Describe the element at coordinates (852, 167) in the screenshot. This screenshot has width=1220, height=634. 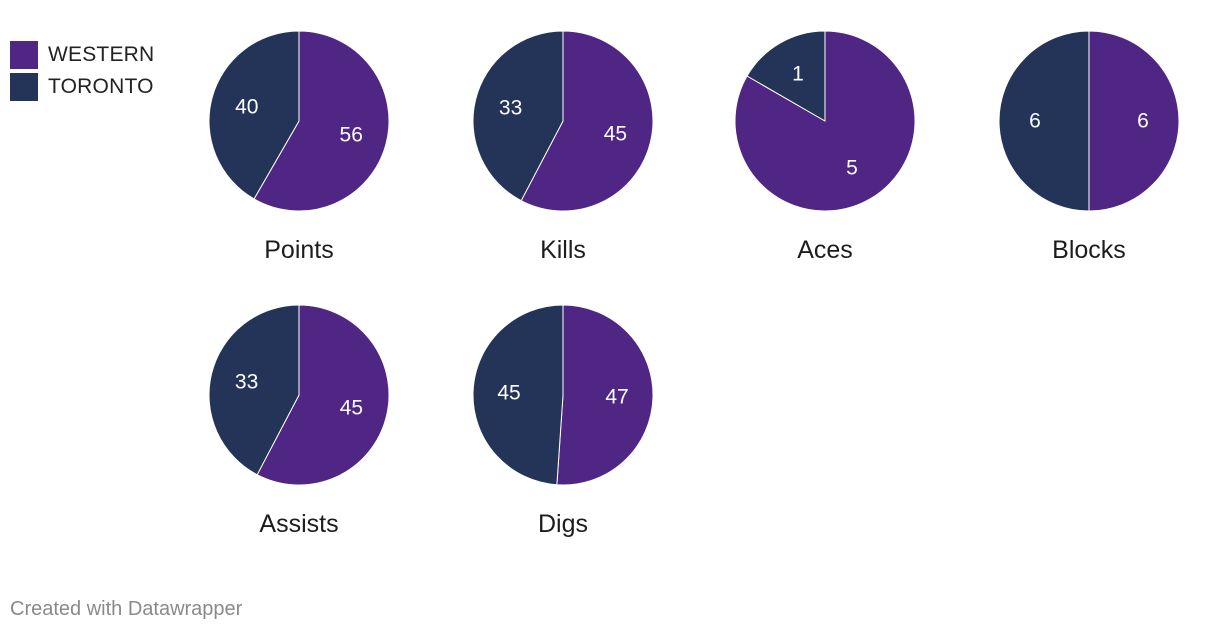
I see `pie-value-label-western: 5` at that location.